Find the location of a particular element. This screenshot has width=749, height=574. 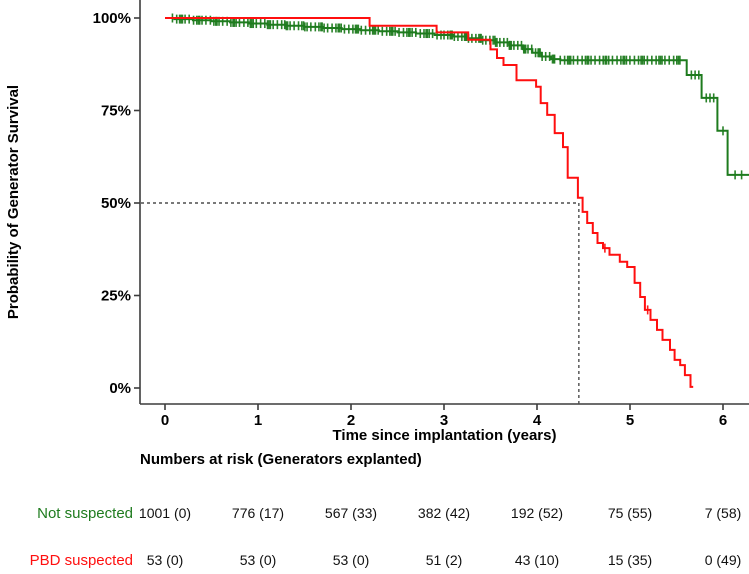

y-tick-label: 50% is located at coordinates (116, 203).